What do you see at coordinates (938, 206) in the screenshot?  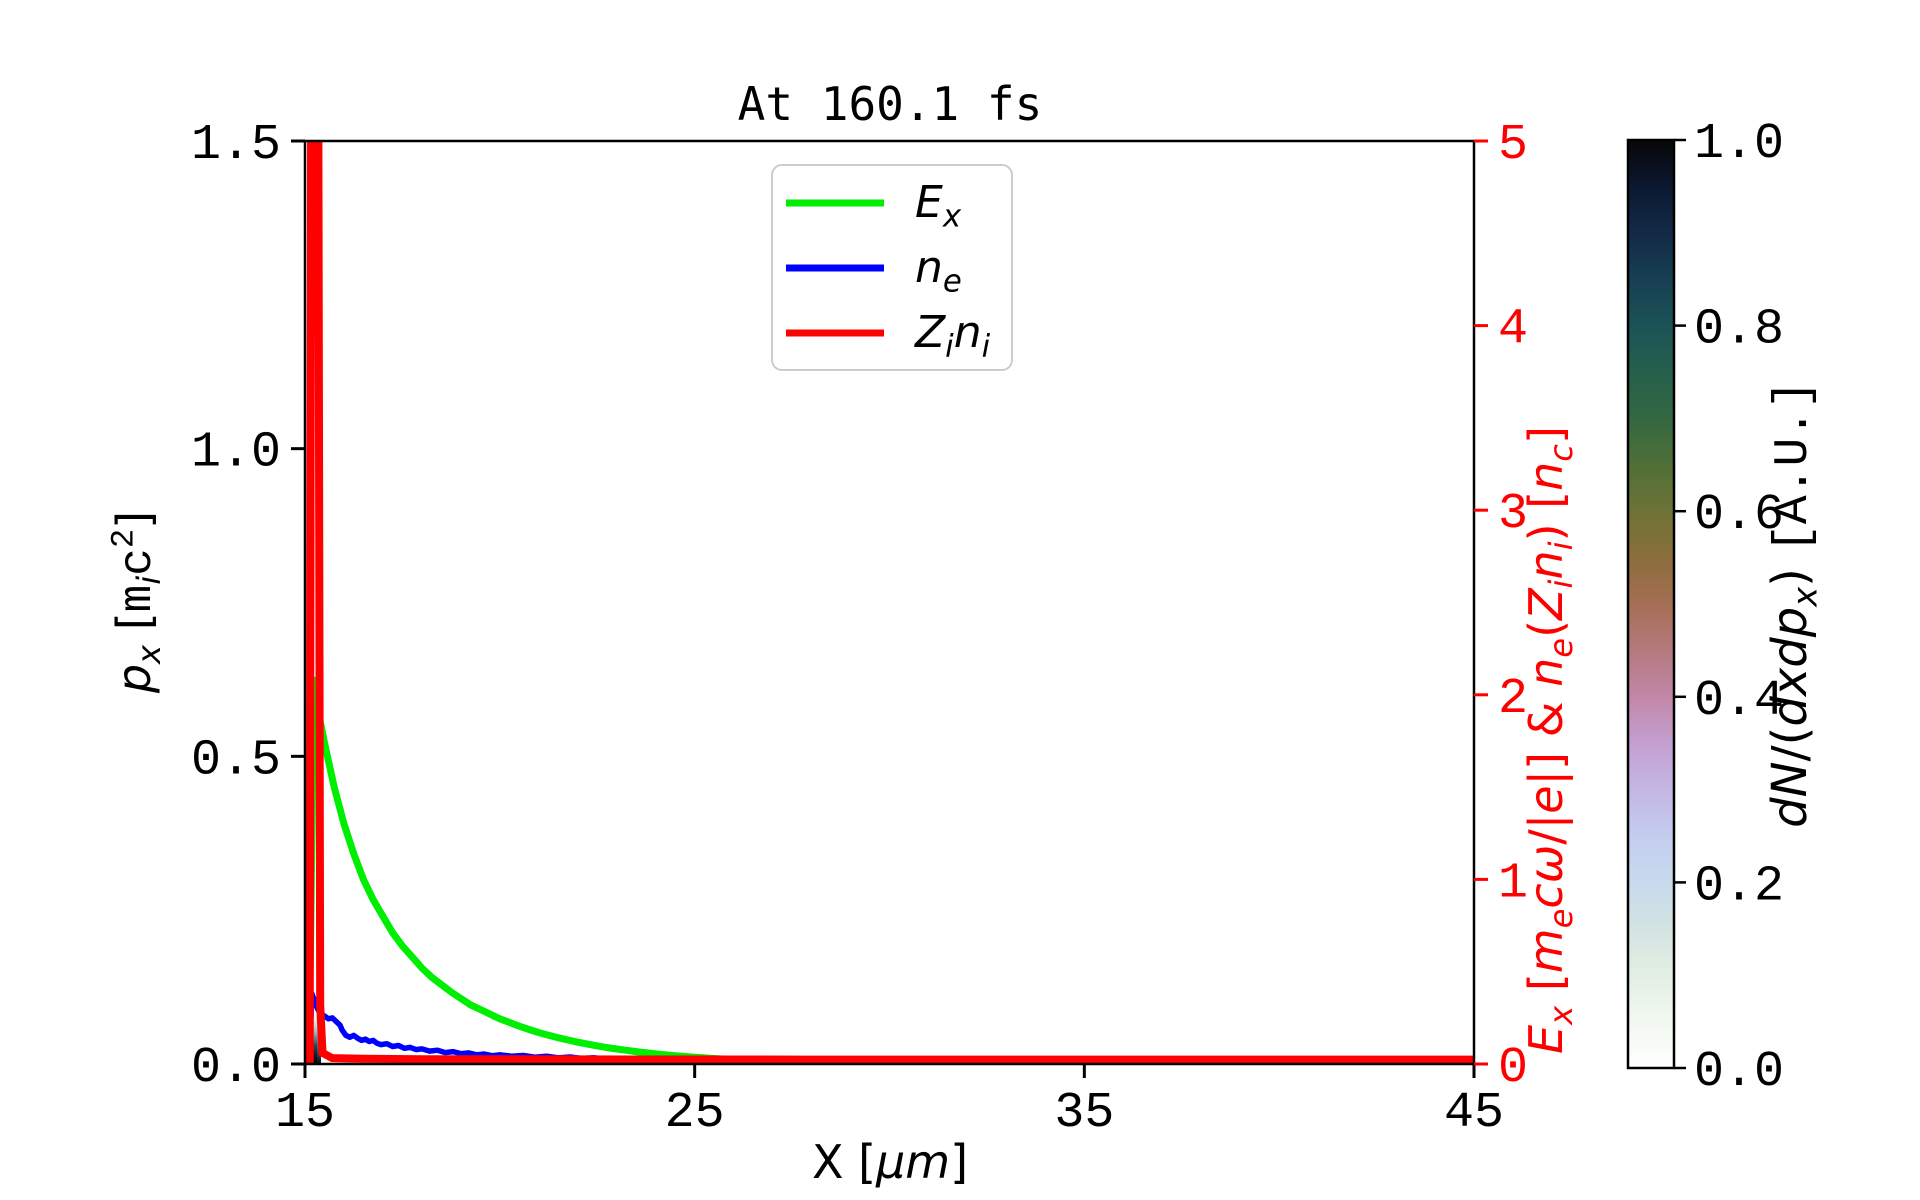 I see `legend-label-ex: Ex` at bounding box center [938, 206].